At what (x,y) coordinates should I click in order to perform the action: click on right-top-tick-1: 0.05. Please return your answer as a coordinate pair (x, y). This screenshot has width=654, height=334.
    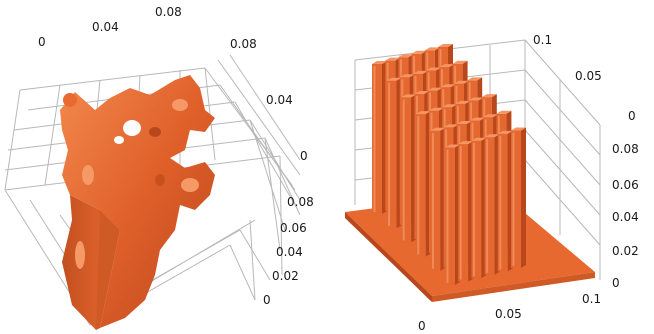
    Looking at the image, I should click on (588, 76).